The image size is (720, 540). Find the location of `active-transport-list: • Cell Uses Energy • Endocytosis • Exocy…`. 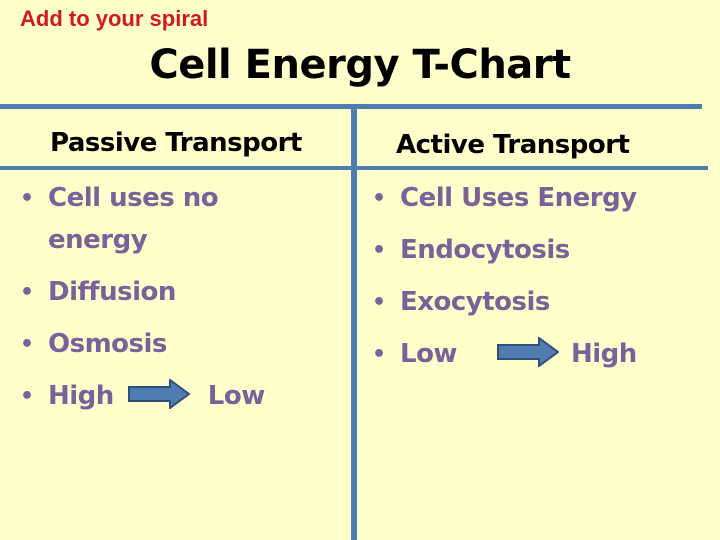

active-transport-list: • Cell Uses Energy • Endocytosis • Exocy… is located at coordinates (495, 276).